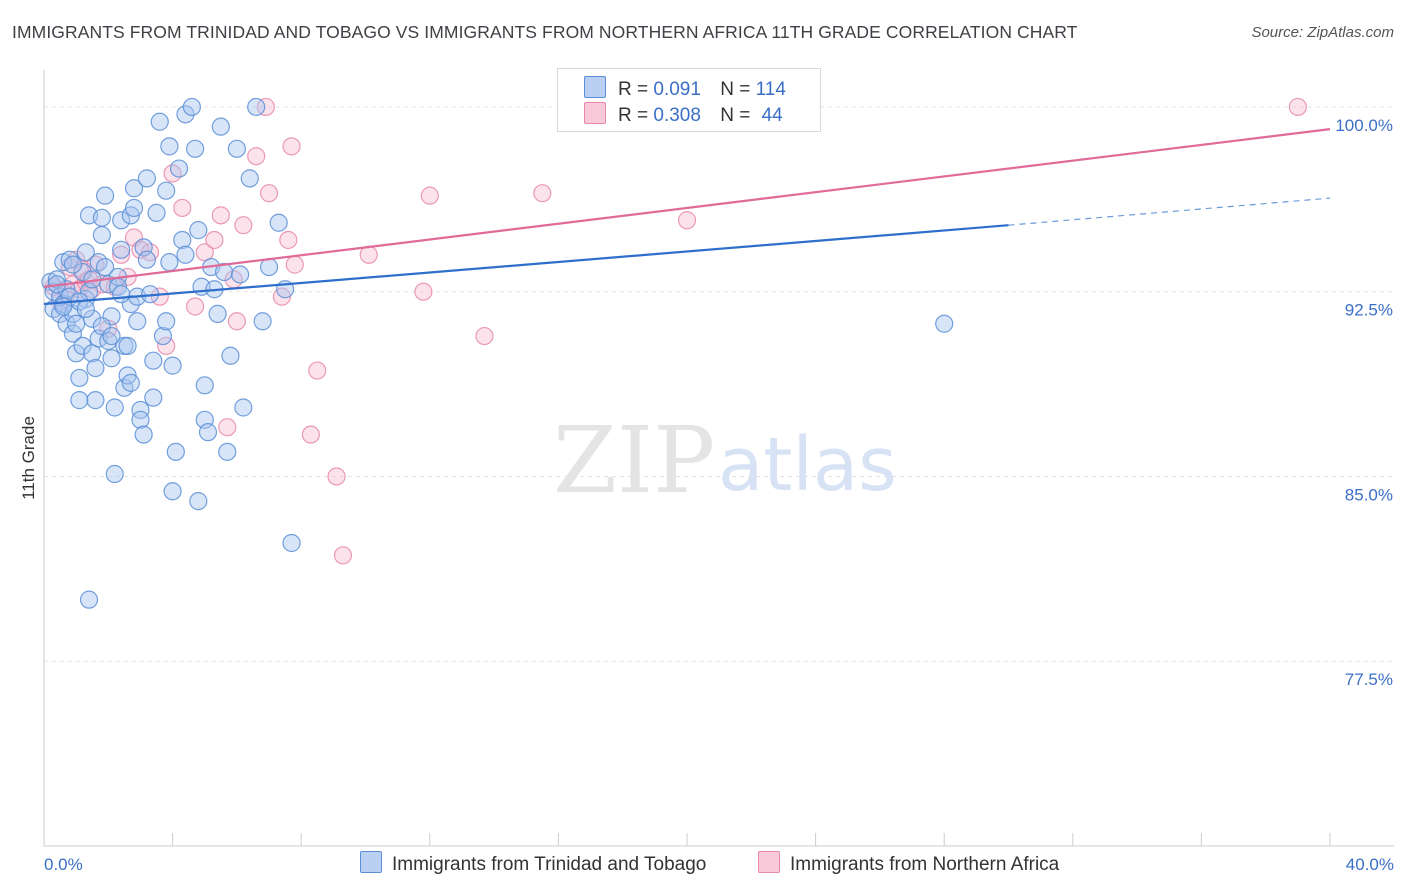 The width and height of the screenshot is (1406, 892). What do you see at coordinates (1364, 125) in the screenshot?
I see `y-tick-label: 100.0%` at bounding box center [1364, 125].